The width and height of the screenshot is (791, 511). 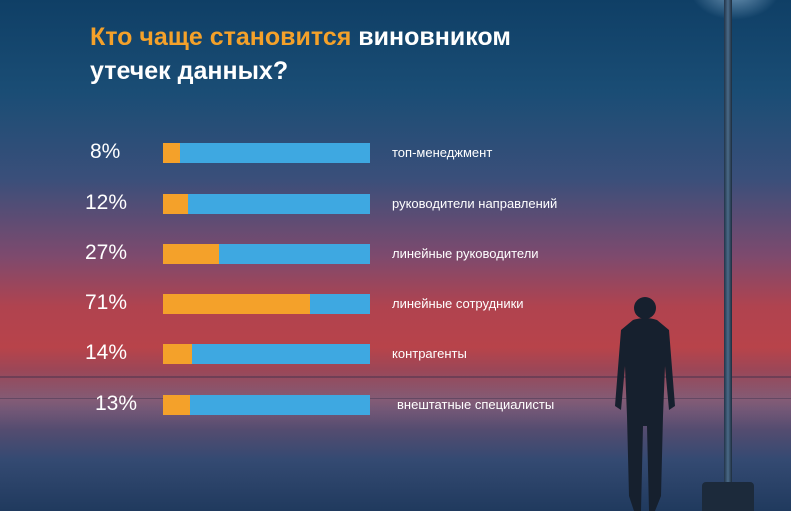 I want to click on lamp-post-base, so click(x=728, y=496).